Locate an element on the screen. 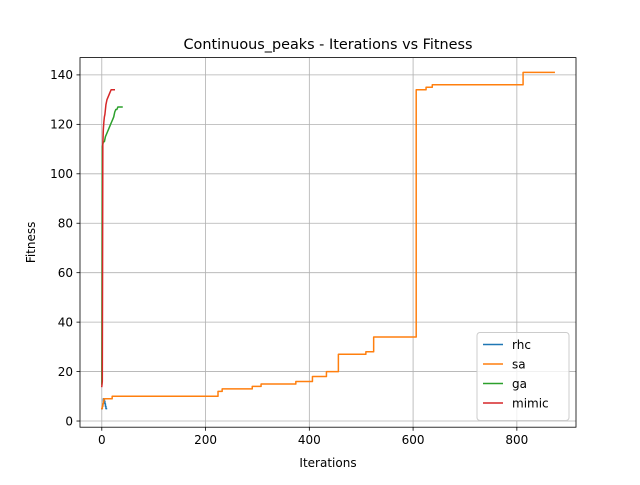 The width and height of the screenshot is (640, 485). y-tick-label: 140 is located at coordinates (61, 75).